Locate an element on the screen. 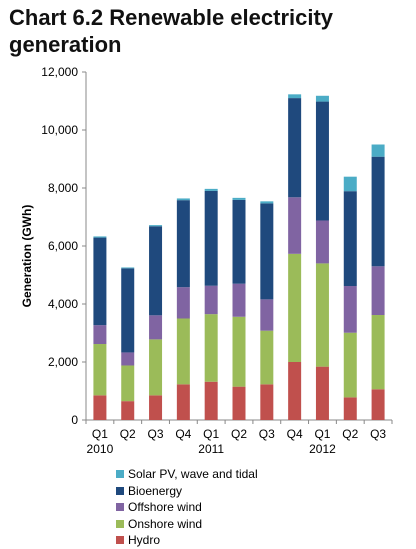  y-tick-label: 6,000 is located at coordinates (63, 246).